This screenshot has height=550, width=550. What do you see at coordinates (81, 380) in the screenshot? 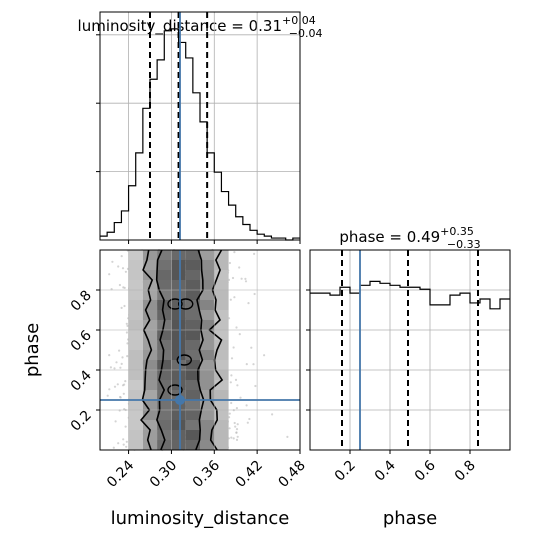
I see `phase-ytick-label: 0.4` at bounding box center [81, 380].